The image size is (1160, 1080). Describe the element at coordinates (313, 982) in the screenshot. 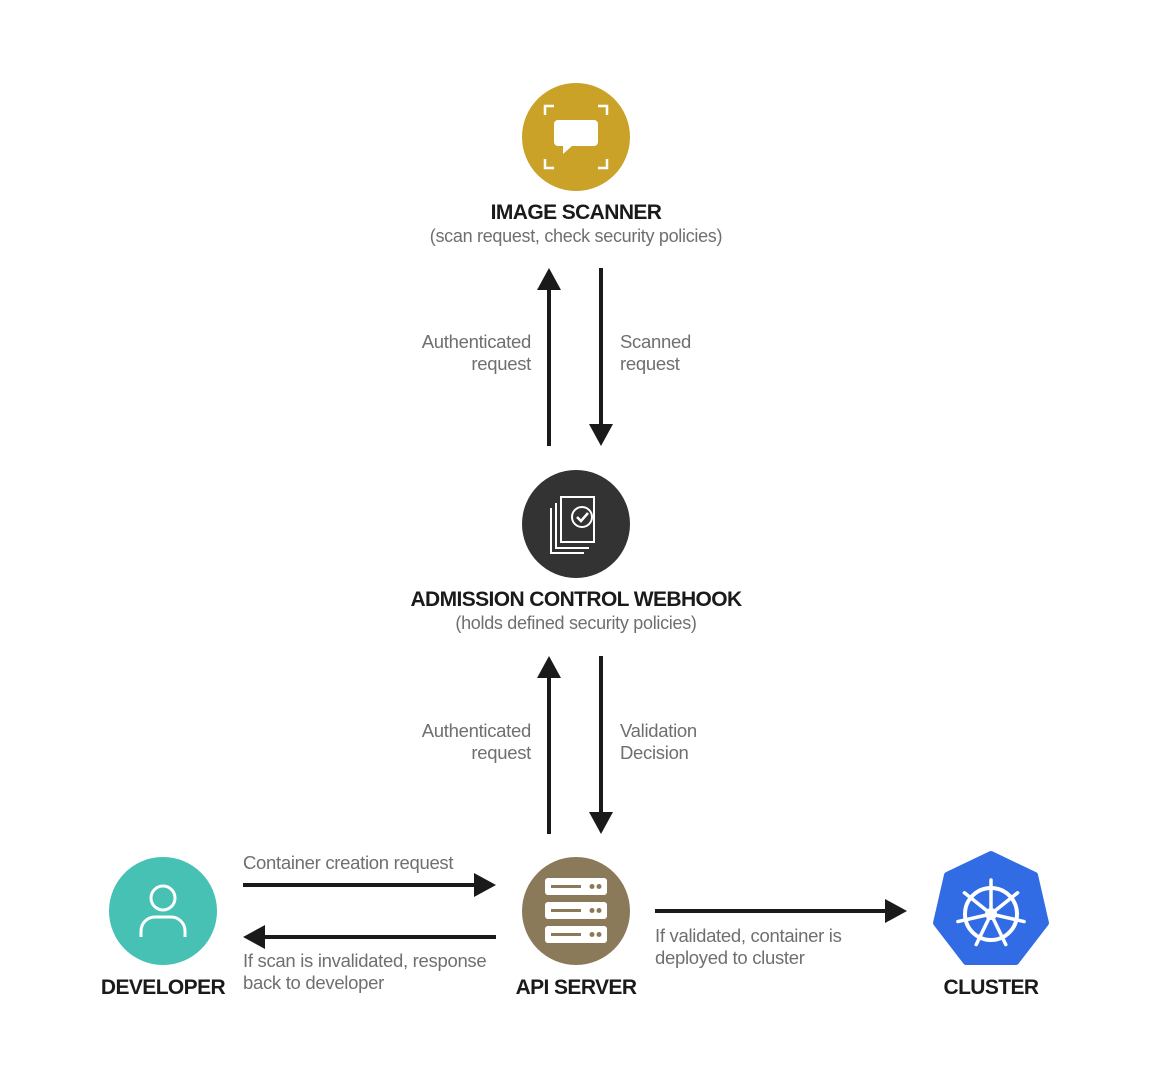

I see `label-invalidated-line2: back to developer` at that location.